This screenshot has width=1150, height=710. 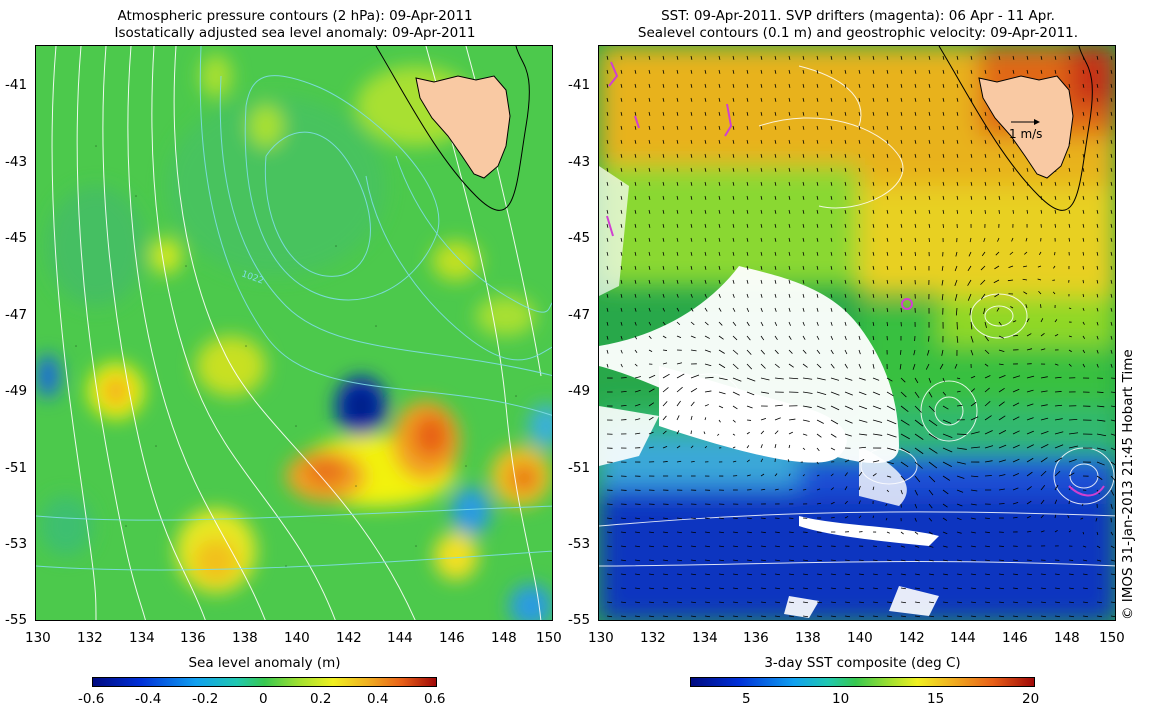 What do you see at coordinates (16, 238) in the screenshot?
I see `left-y-tick: -45` at bounding box center [16, 238].